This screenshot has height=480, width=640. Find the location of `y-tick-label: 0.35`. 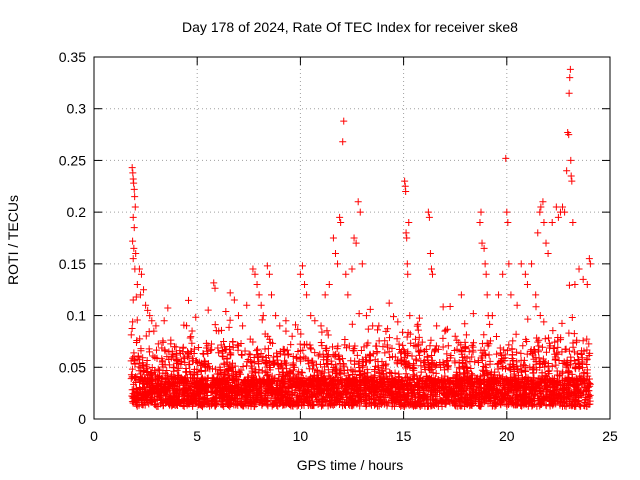

y-tick-label: 0.35 is located at coordinates (72, 57).